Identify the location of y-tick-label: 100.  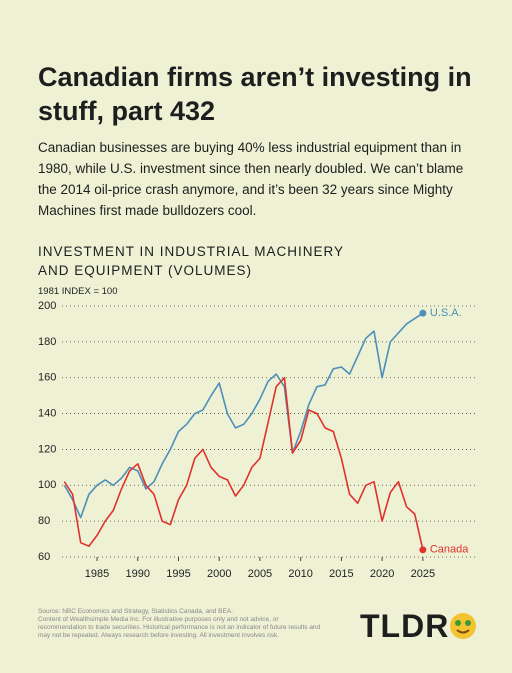
(47, 485).